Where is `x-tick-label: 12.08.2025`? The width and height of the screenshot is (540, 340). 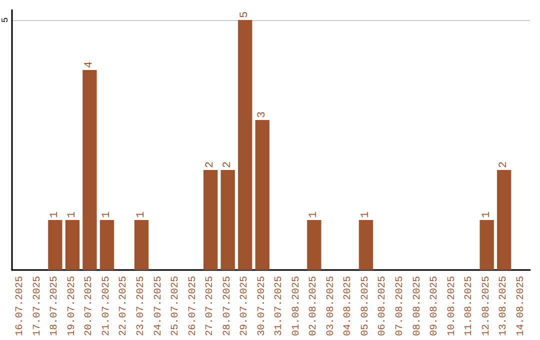 x-tick-label: 12.08.2025 is located at coordinates (486, 306).